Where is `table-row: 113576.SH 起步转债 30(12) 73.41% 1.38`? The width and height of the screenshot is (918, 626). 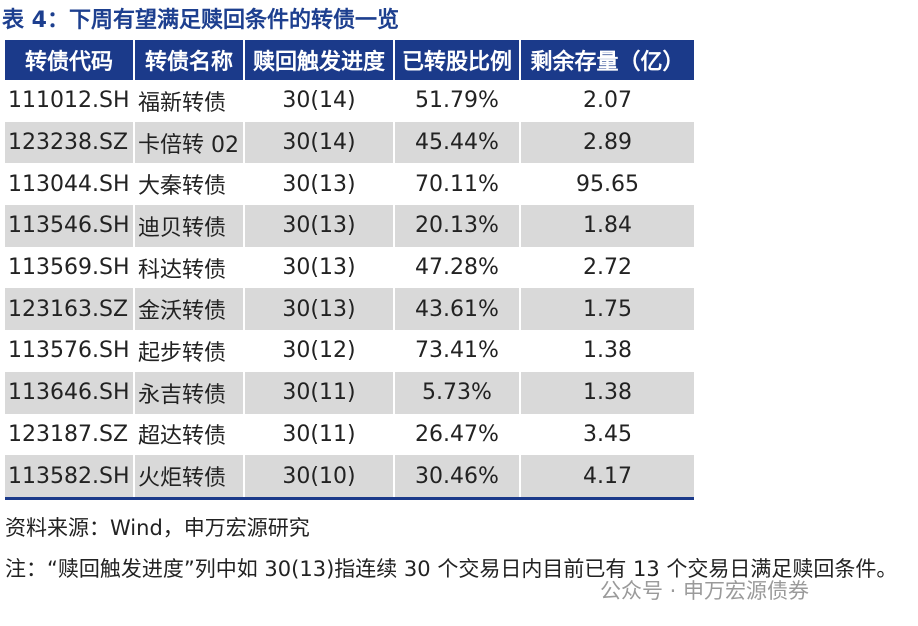
table-row: 113576.SH 起步转债 30(12) 73.41% 1.38 is located at coordinates (349, 351).